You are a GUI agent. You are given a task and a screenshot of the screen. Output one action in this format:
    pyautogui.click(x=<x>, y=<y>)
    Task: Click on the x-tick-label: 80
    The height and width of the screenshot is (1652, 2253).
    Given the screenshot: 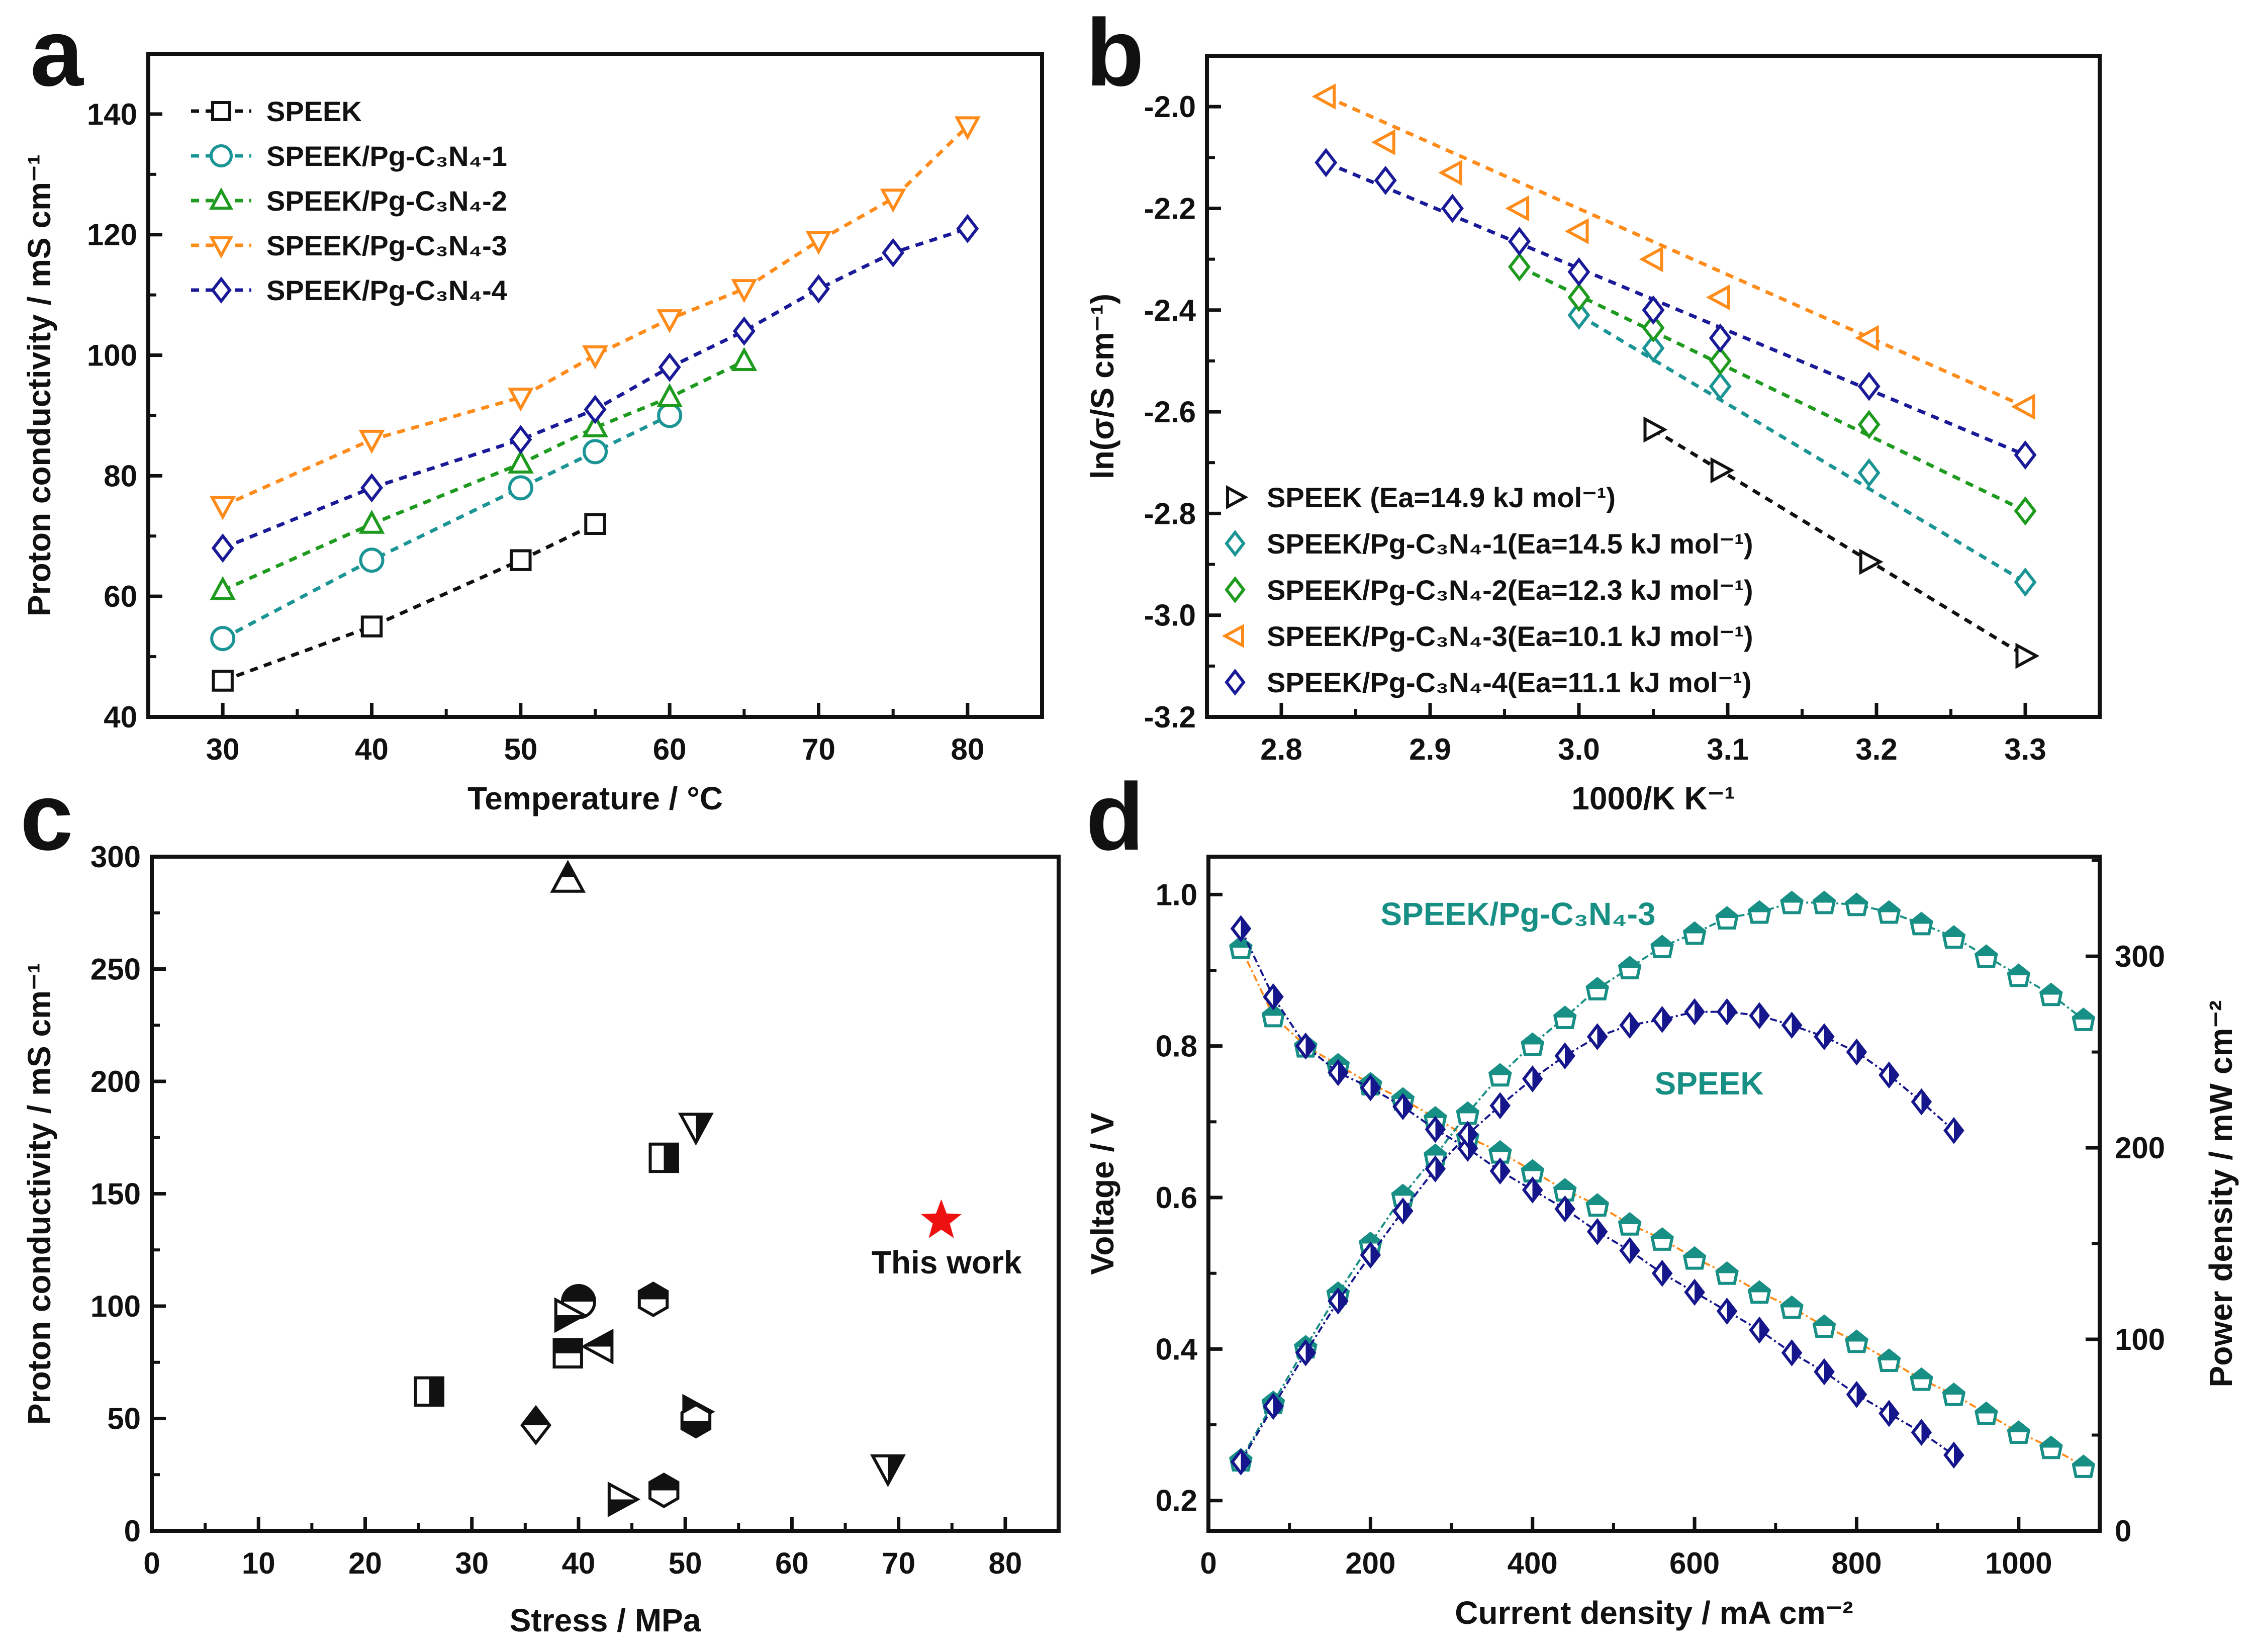 What is the action you would take?
    pyautogui.click(x=1005, y=1563)
    